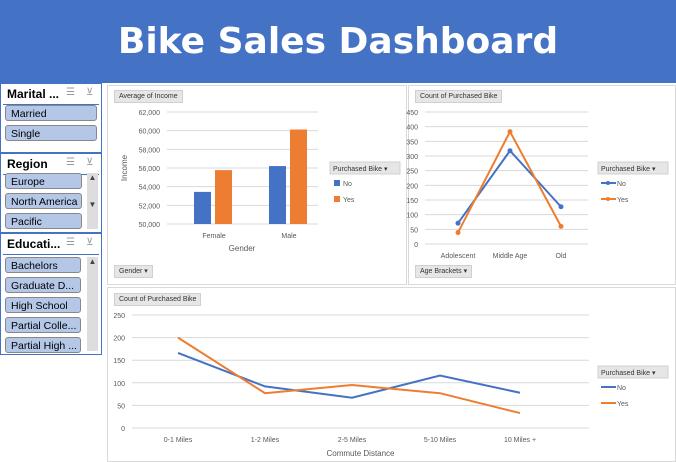 Image resolution: width=676 pixels, height=462 pixels. I want to click on bar-no-male, so click(277, 195).